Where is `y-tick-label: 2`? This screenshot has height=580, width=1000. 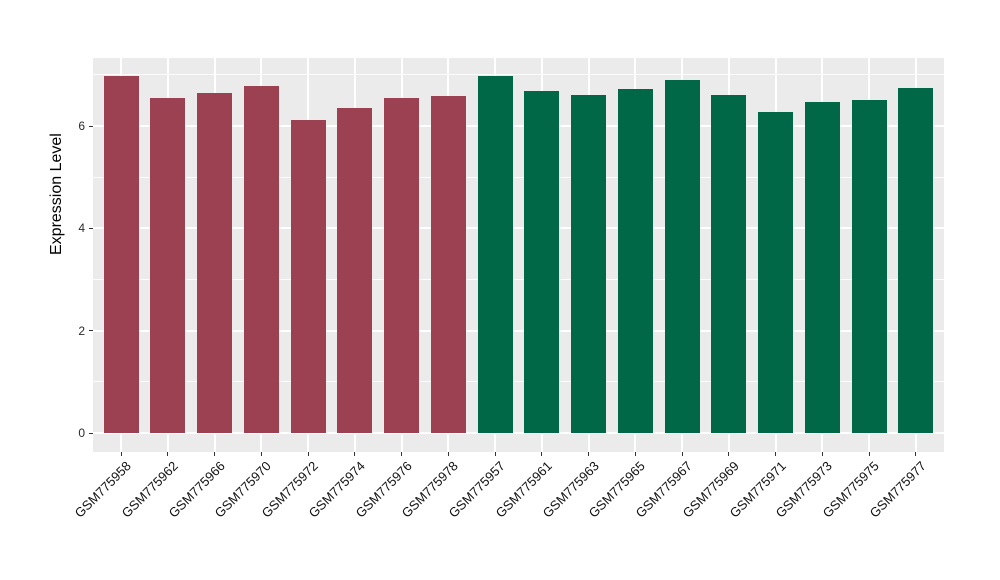 y-tick-label: 2 is located at coordinates (81, 330).